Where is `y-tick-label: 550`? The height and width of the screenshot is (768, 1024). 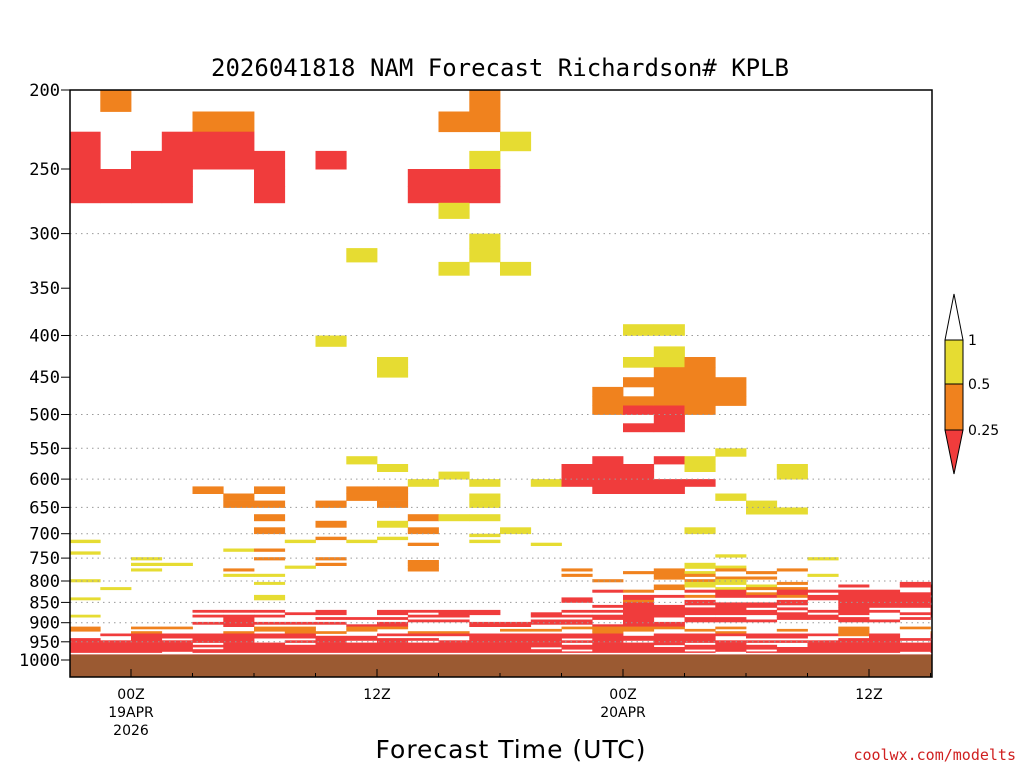
y-tick-label: 550 is located at coordinates (44, 449).